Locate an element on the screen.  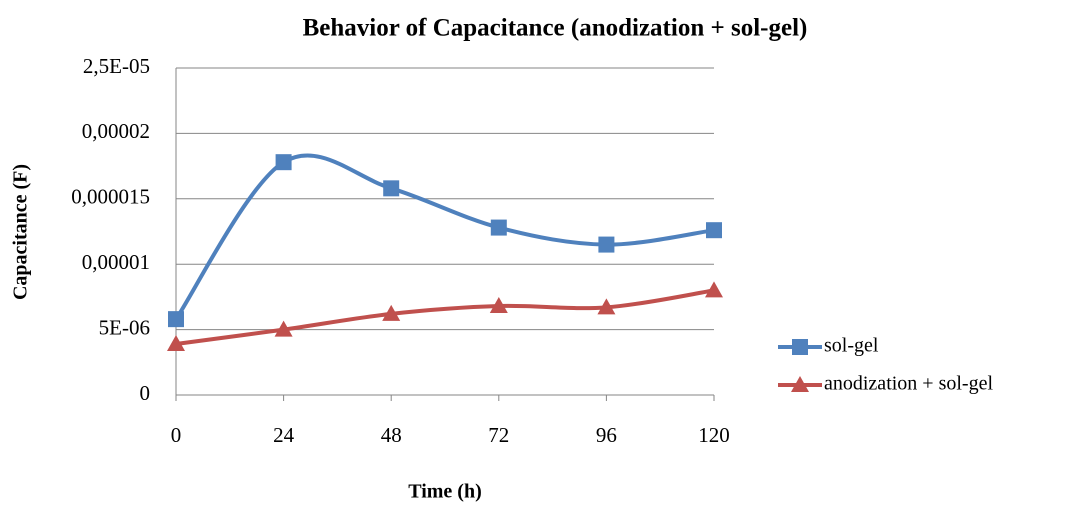
y-tick-label: 0,00002 is located at coordinates (116, 131).